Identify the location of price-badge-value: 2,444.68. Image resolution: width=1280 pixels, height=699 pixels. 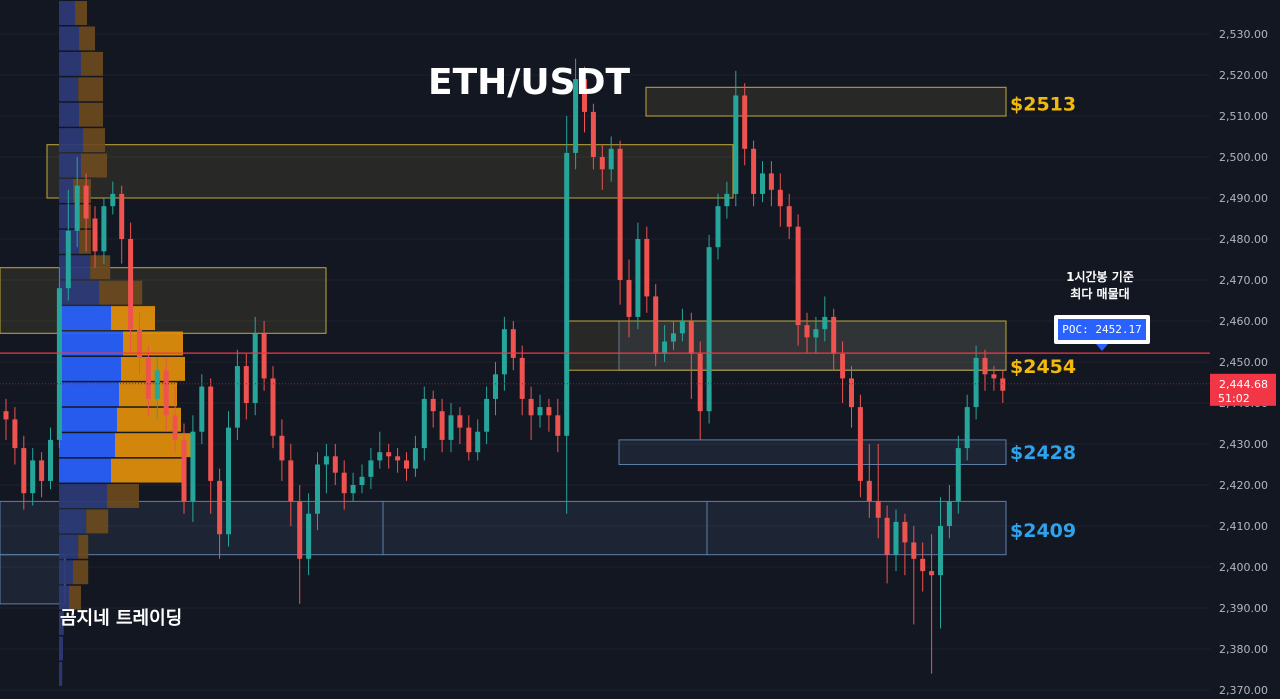
(1243, 384).